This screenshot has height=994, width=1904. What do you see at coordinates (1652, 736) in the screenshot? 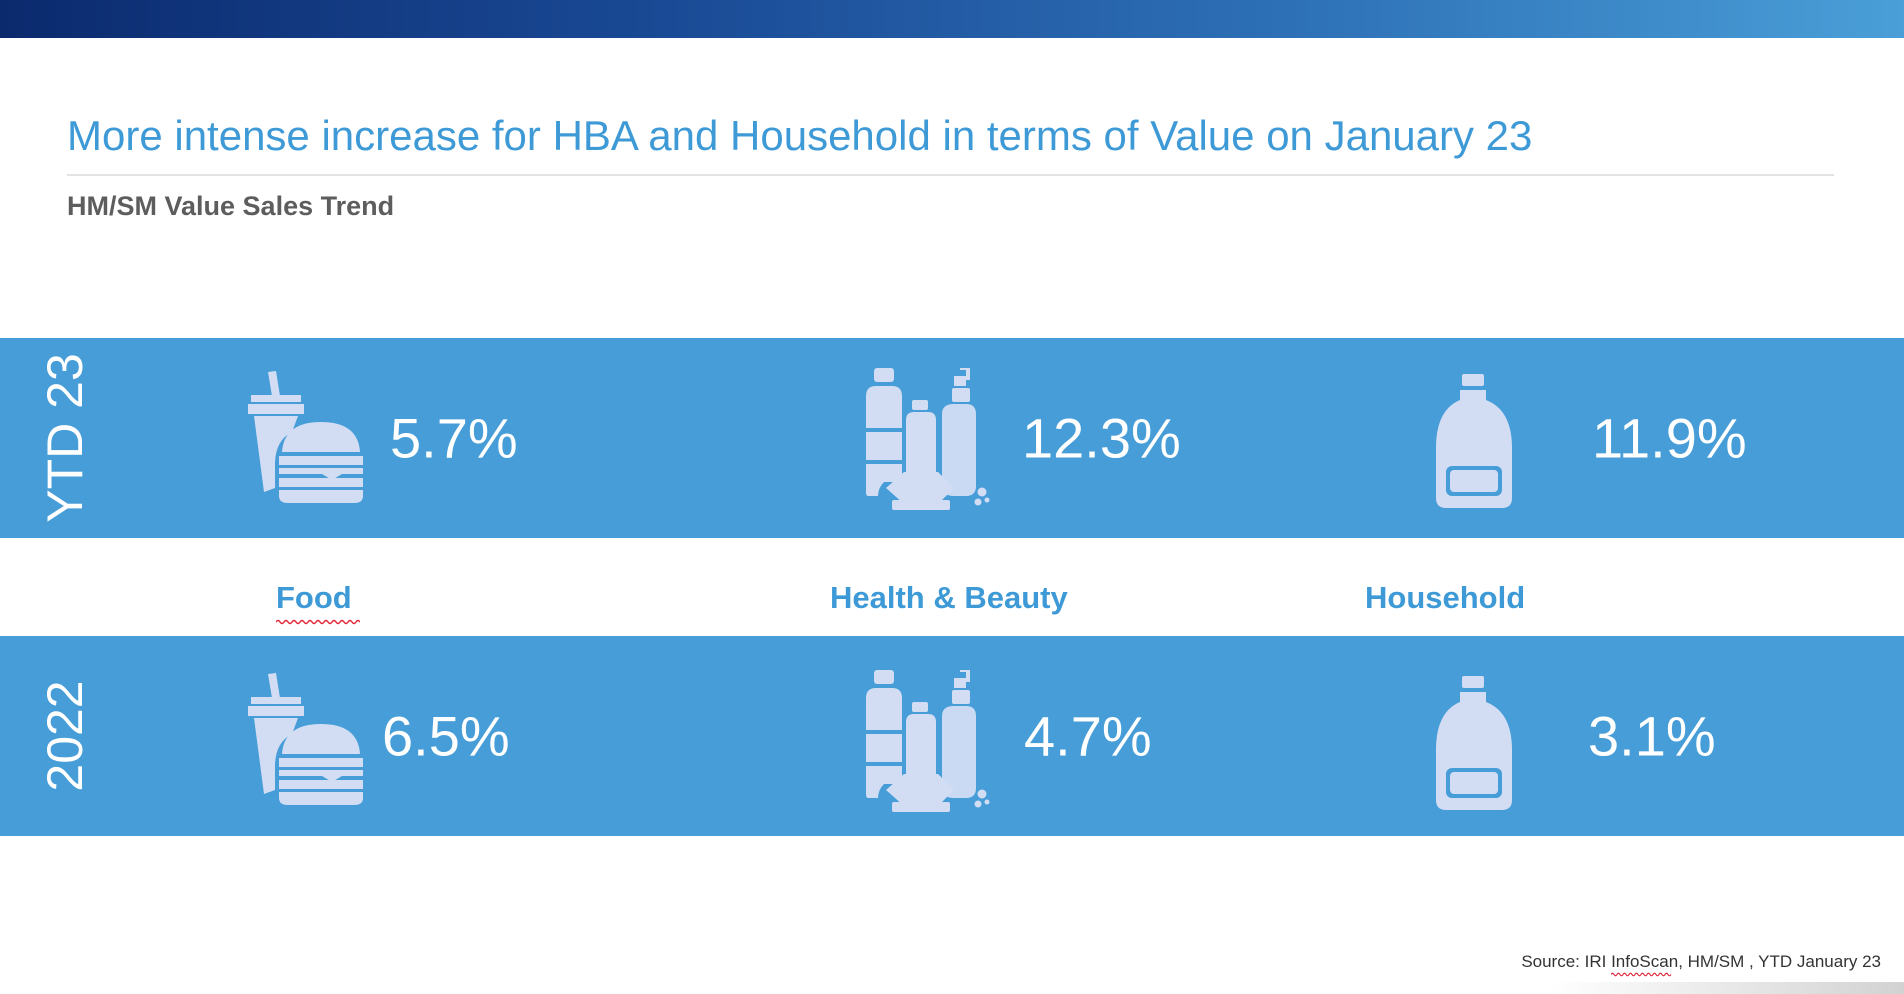
I see `value-household-2022: 3.1%` at bounding box center [1652, 736].